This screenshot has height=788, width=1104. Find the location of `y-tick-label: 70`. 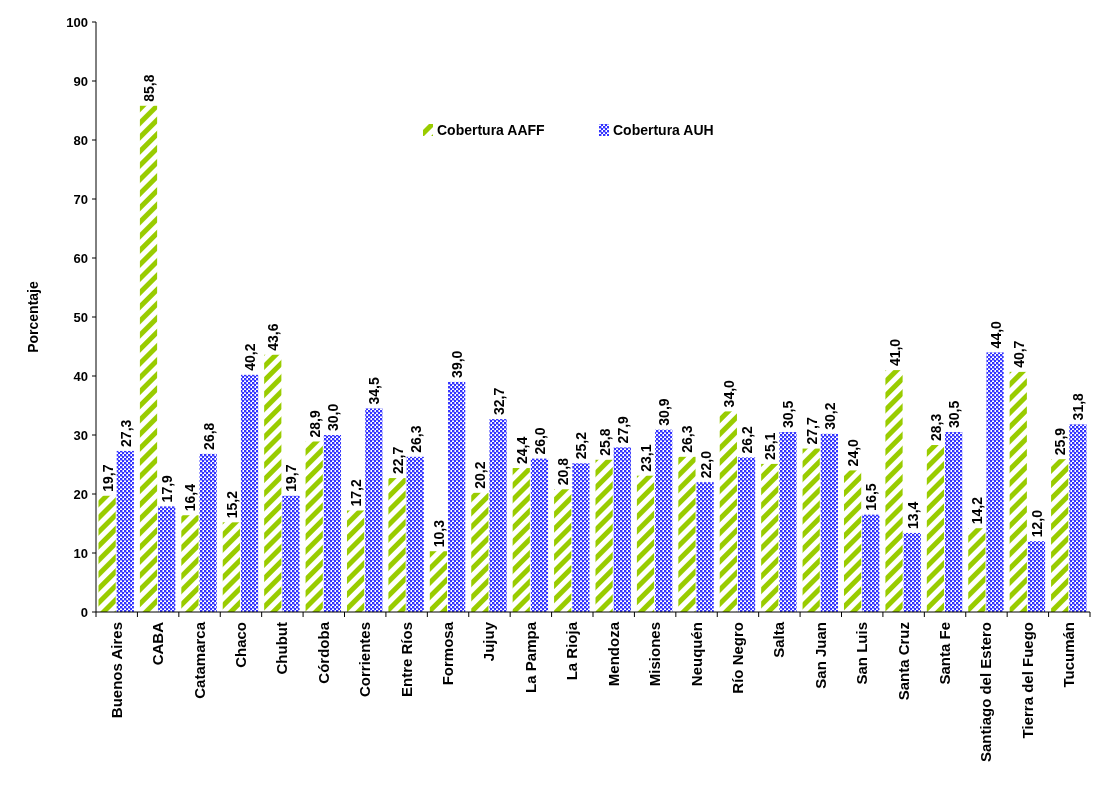

y-tick-label: 70 is located at coordinates (80, 199).